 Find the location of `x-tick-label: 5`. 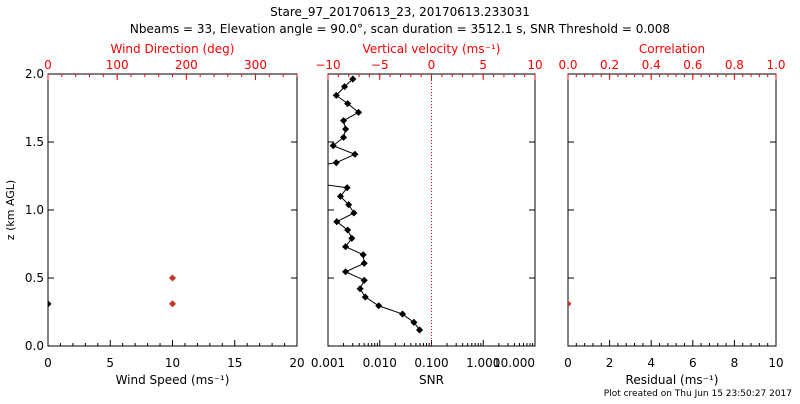

x-tick-label: 5 is located at coordinates (110, 363).